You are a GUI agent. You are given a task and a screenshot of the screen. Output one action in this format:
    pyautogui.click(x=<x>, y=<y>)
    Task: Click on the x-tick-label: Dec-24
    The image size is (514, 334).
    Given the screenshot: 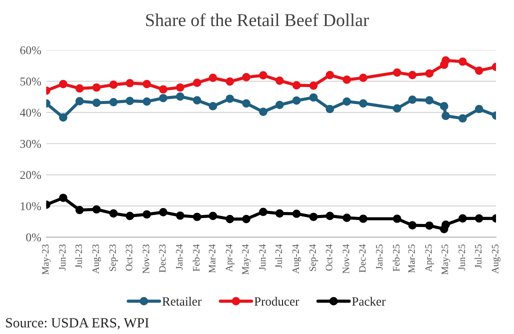 What is the action you would take?
    pyautogui.click(x=362, y=258)
    